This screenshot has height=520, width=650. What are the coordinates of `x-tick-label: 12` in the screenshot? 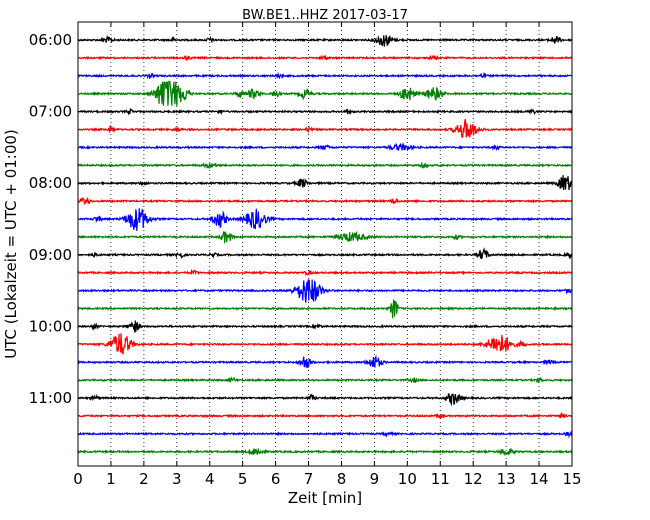 It's located at (473, 479).